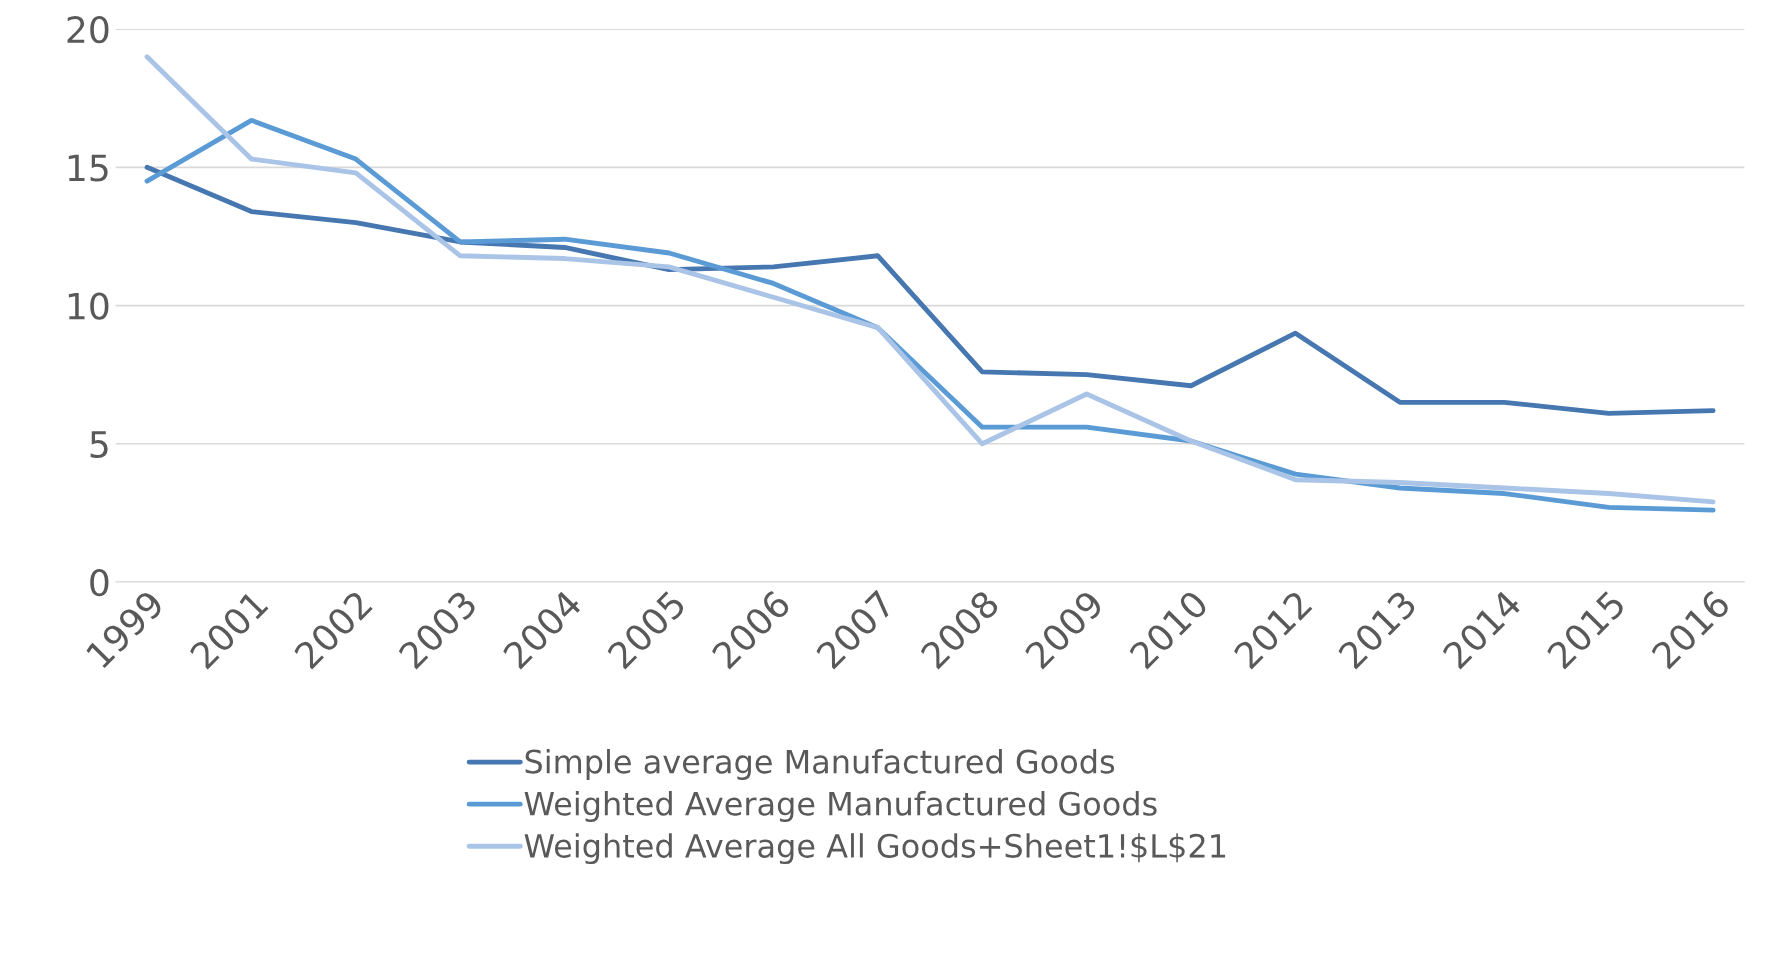 The image size is (1780, 970). Describe the element at coordinates (88, 30) in the screenshot. I see `y-tick-label: 20` at that location.